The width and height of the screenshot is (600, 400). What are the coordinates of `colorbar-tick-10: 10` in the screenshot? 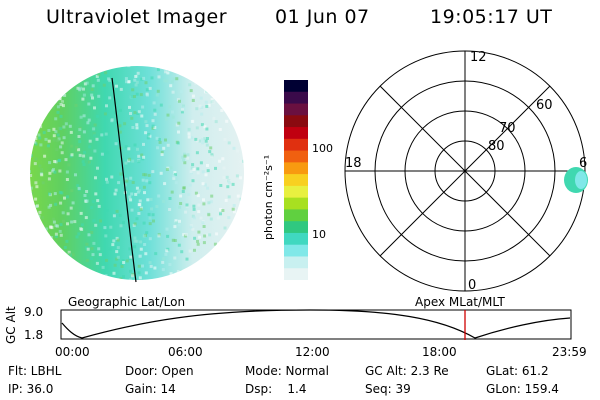 It's located at (319, 234).